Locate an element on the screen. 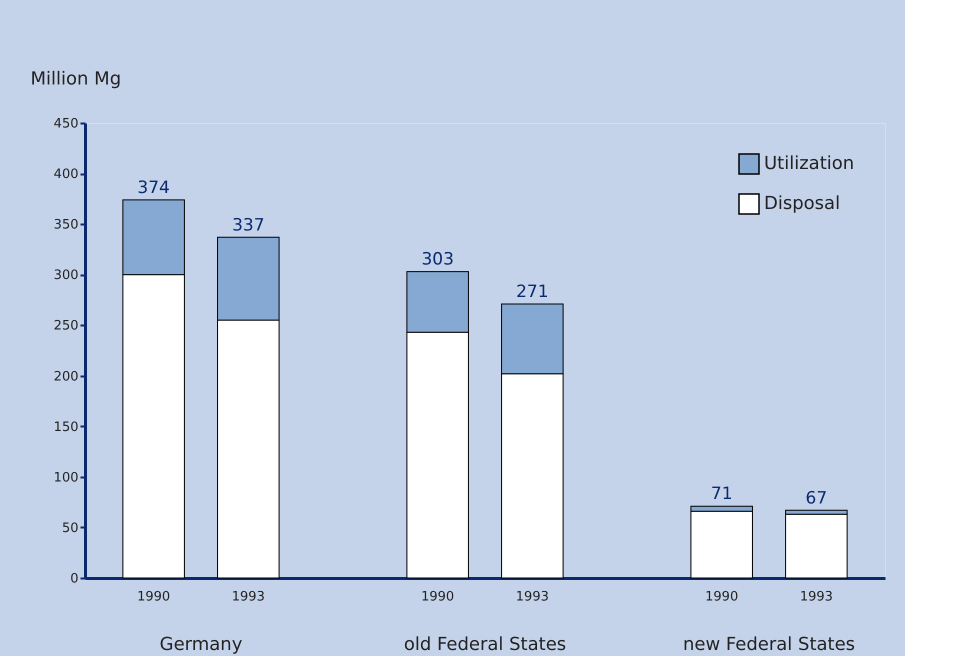 The width and height of the screenshot is (973, 656). y-tick-label: 150 is located at coordinates (66, 427).